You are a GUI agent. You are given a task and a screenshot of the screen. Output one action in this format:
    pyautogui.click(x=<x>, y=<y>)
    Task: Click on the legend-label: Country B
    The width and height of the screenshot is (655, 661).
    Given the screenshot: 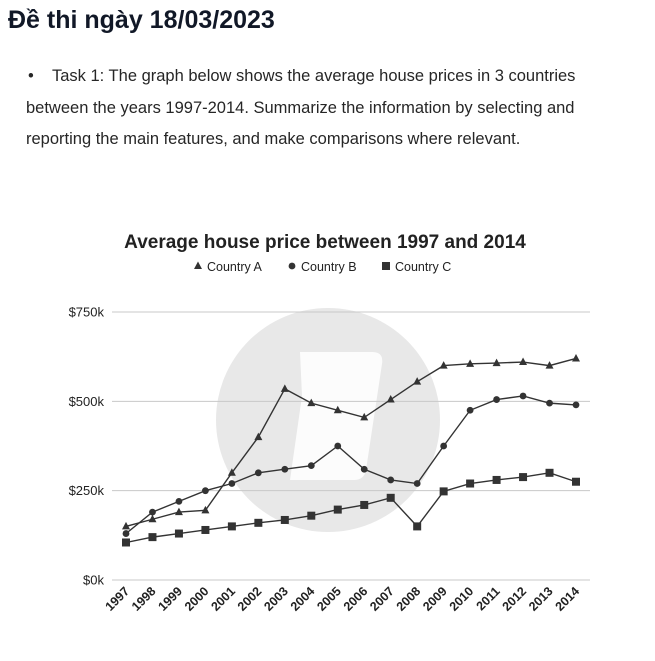 What is the action you would take?
    pyautogui.click(x=329, y=267)
    